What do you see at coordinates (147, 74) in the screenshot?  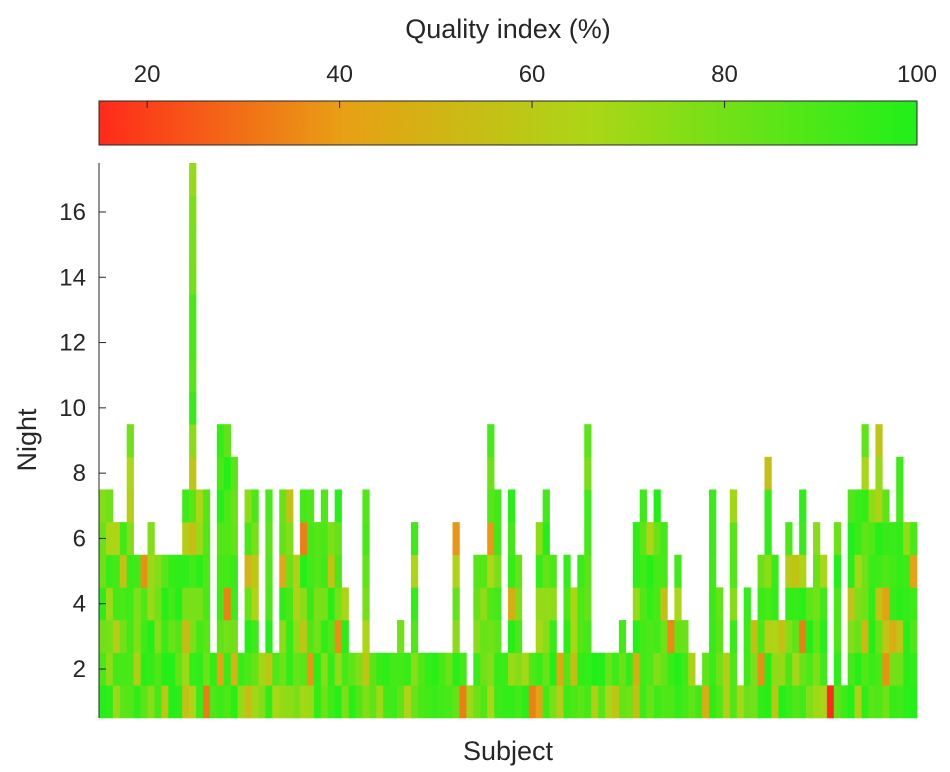 I see `colorbar-tick-label: 20` at bounding box center [147, 74].